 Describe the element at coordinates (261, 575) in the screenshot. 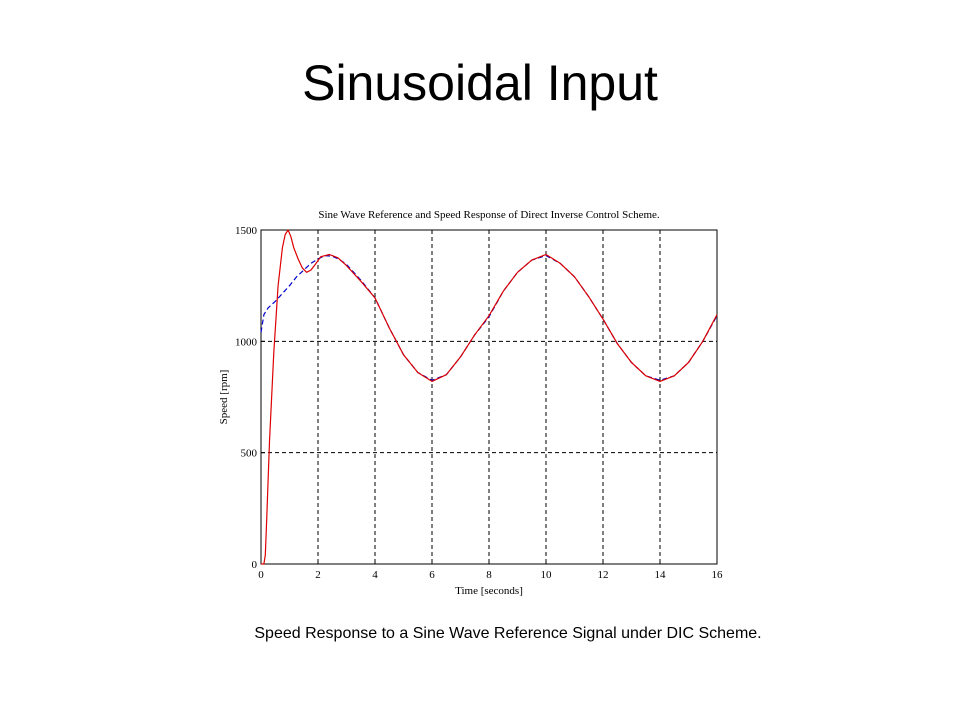

I see `x-tick-label: 0` at that location.